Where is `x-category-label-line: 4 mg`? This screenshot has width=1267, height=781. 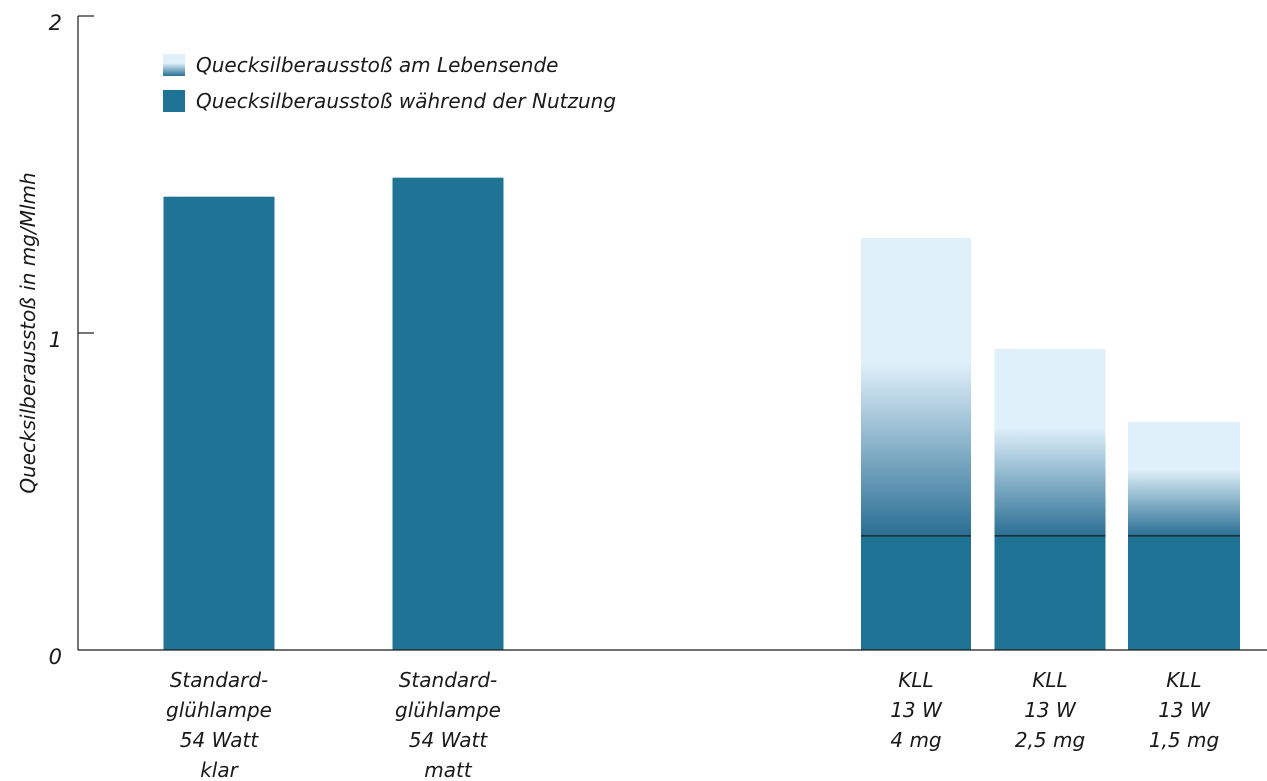
x-category-label-line: 4 mg is located at coordinates (915, 740).